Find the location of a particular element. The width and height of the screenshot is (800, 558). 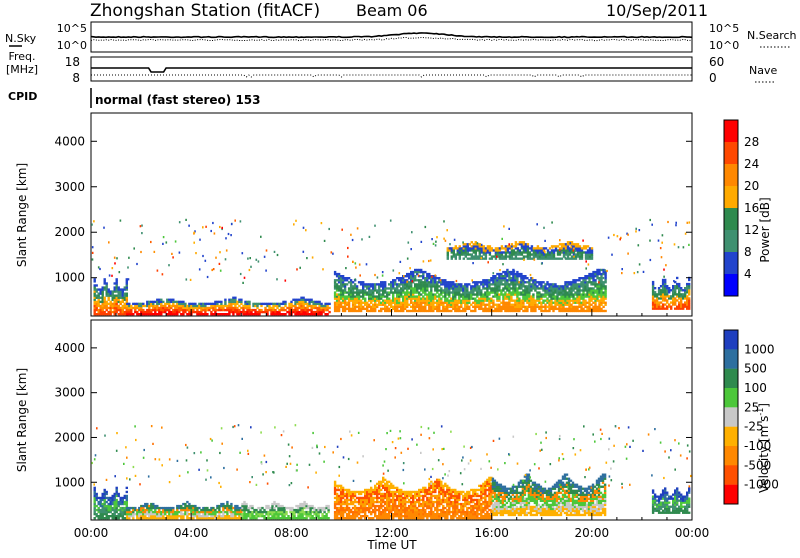

y-tick-label: 4000 is located at coordinates (69, 141).